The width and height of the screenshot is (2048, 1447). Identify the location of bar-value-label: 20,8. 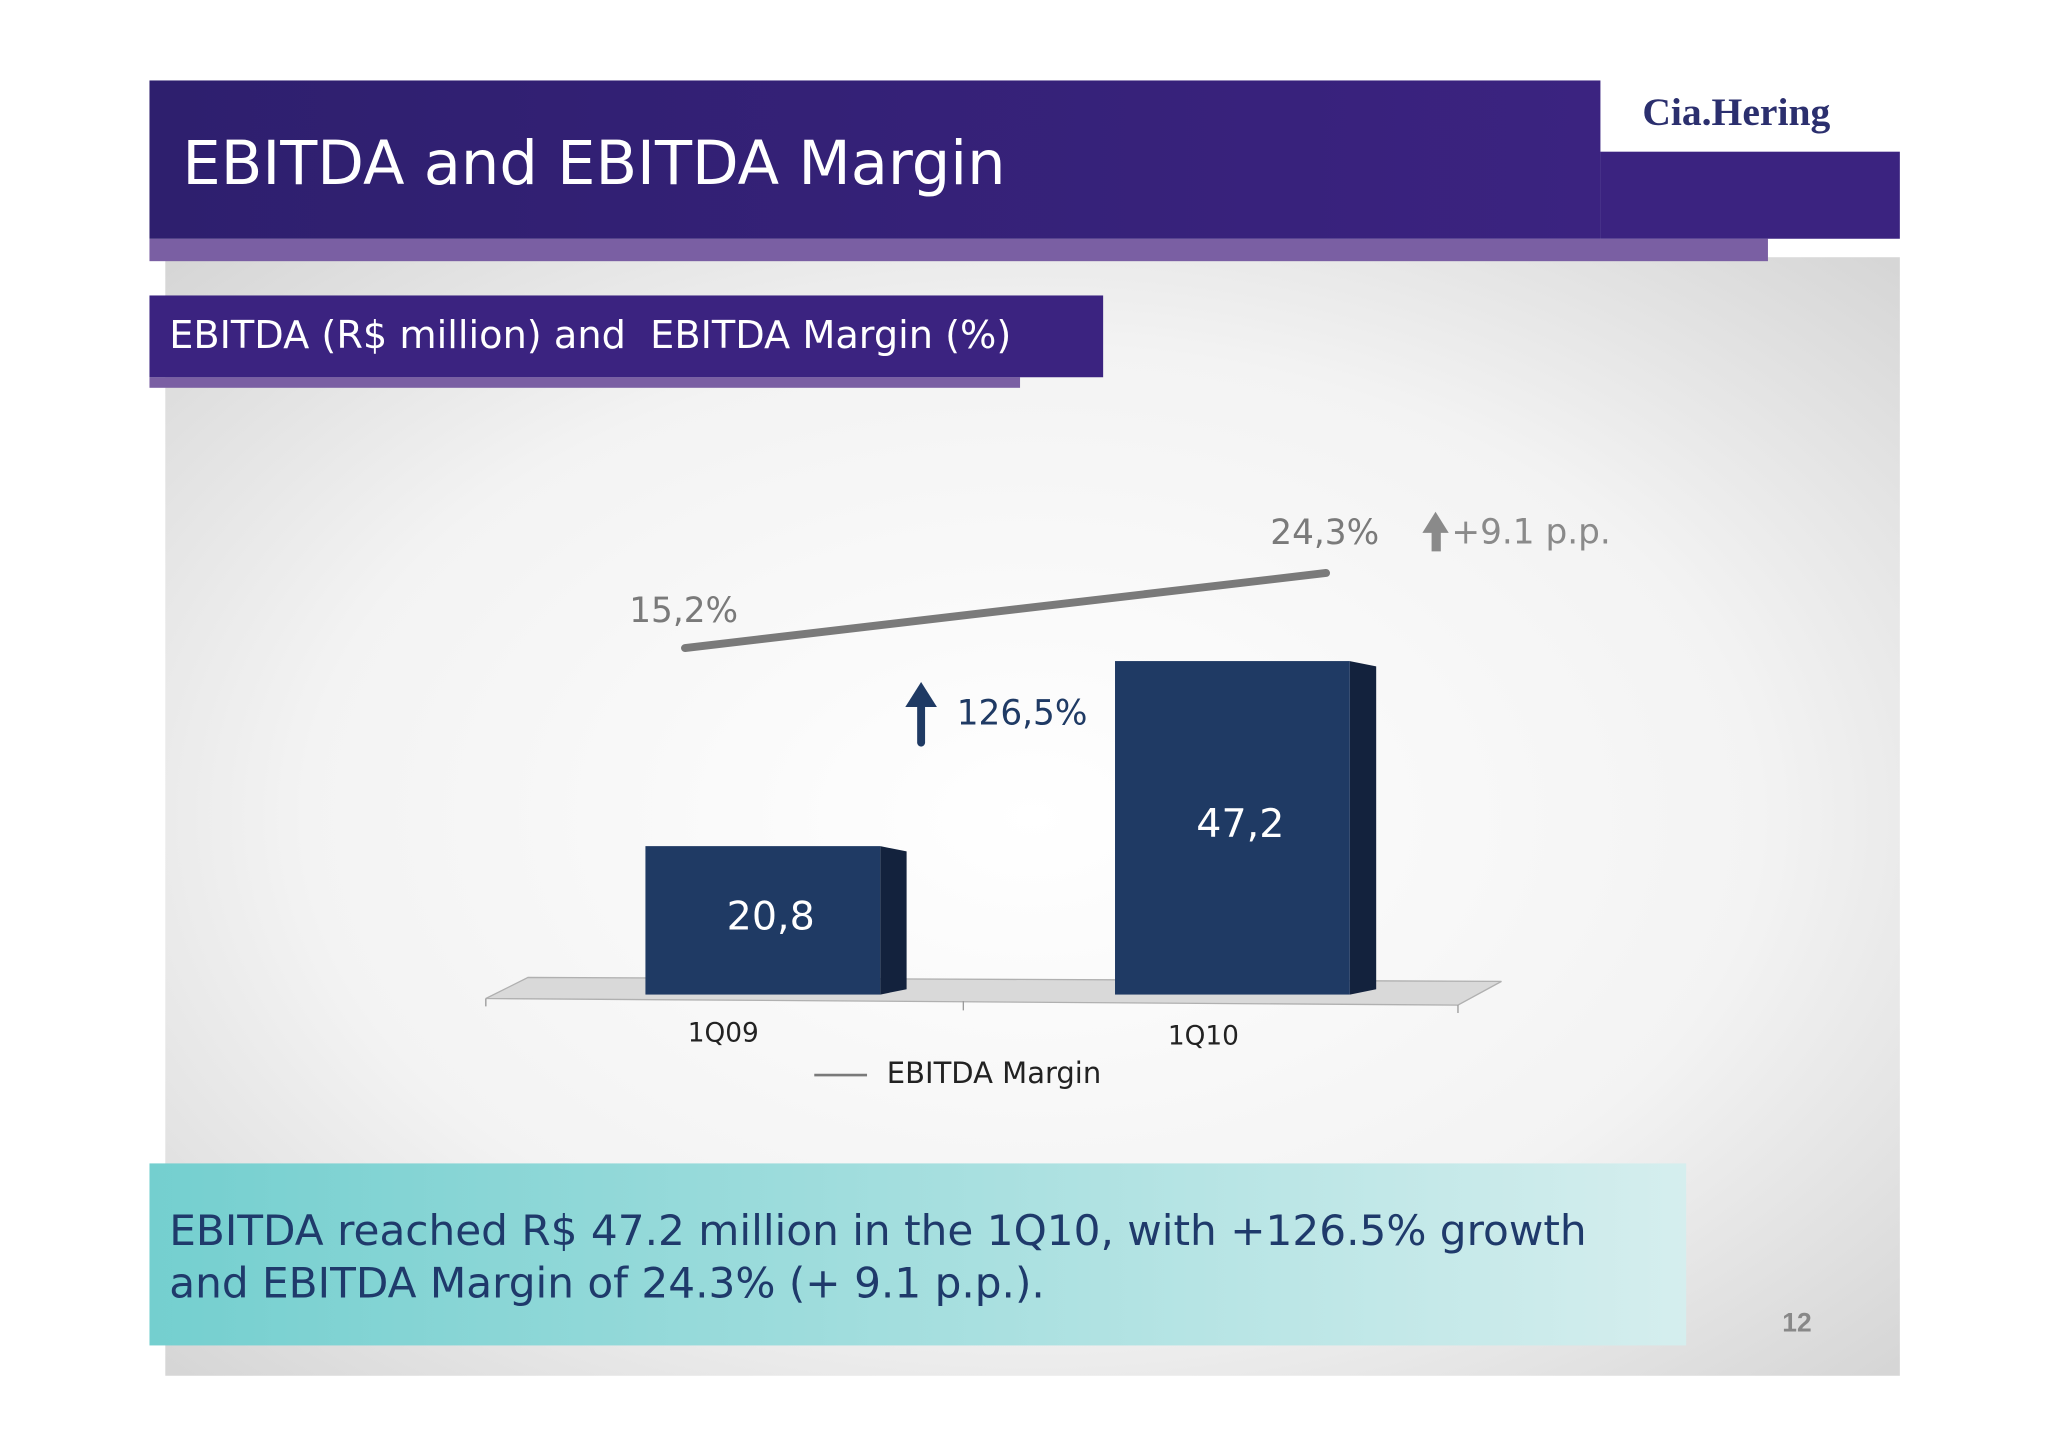
(771, 917).